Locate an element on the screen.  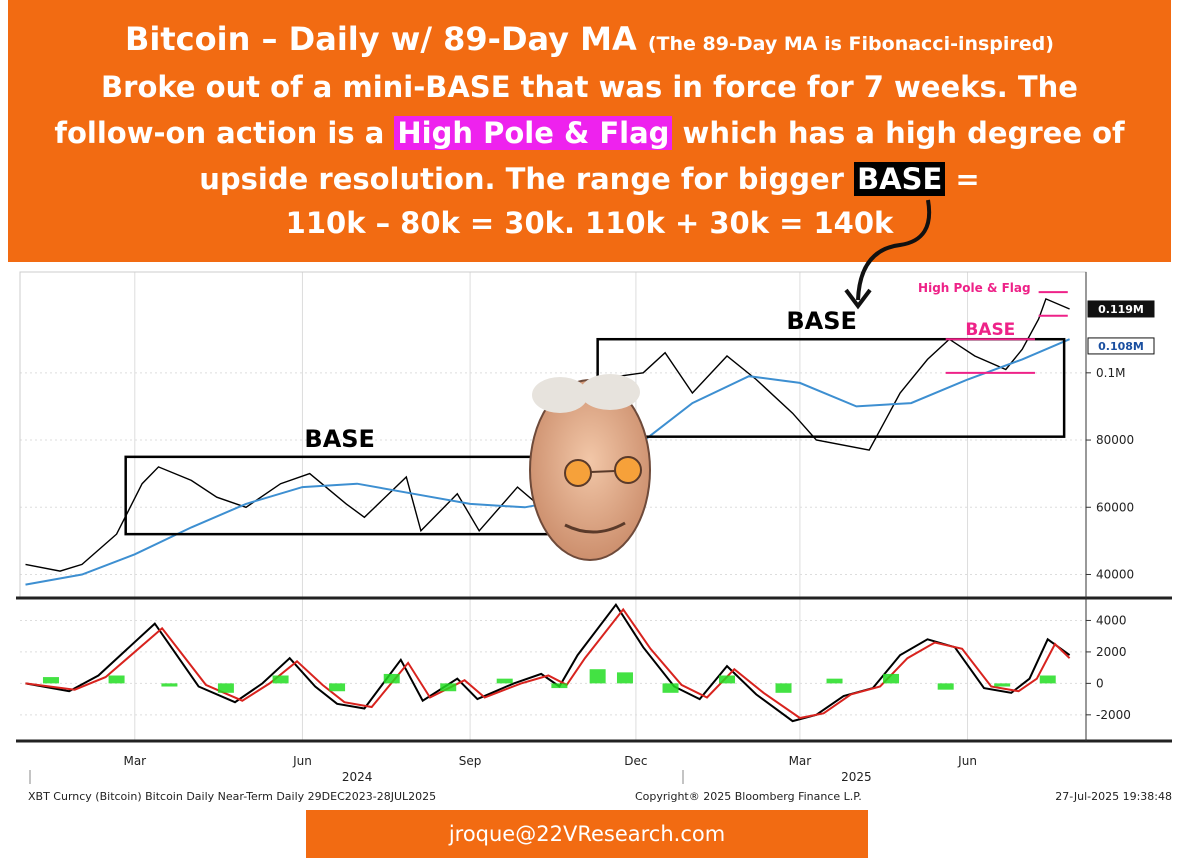
header-line-3-post: which has a high degree of is located at coordinates (898, 133).